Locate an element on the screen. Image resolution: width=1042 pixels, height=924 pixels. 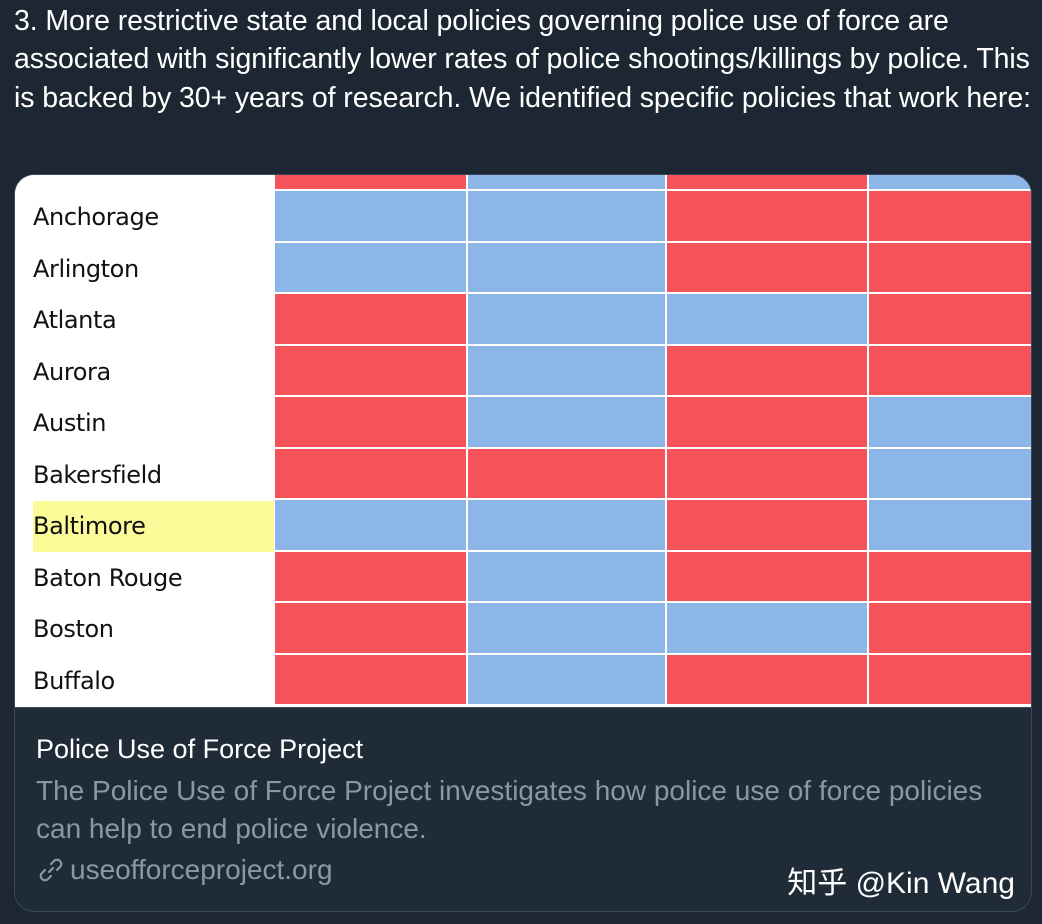
city-label: Atlanta is located at coordinates (75, 320).